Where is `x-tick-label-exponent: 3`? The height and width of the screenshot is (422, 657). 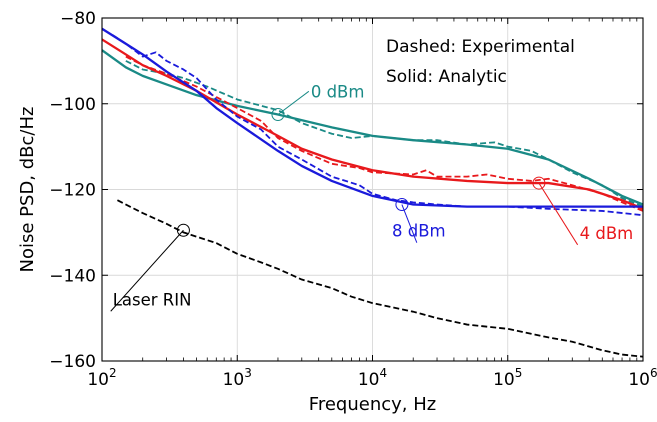
x-tick-label-exponent: 3 is located at coordinates (248, 373).